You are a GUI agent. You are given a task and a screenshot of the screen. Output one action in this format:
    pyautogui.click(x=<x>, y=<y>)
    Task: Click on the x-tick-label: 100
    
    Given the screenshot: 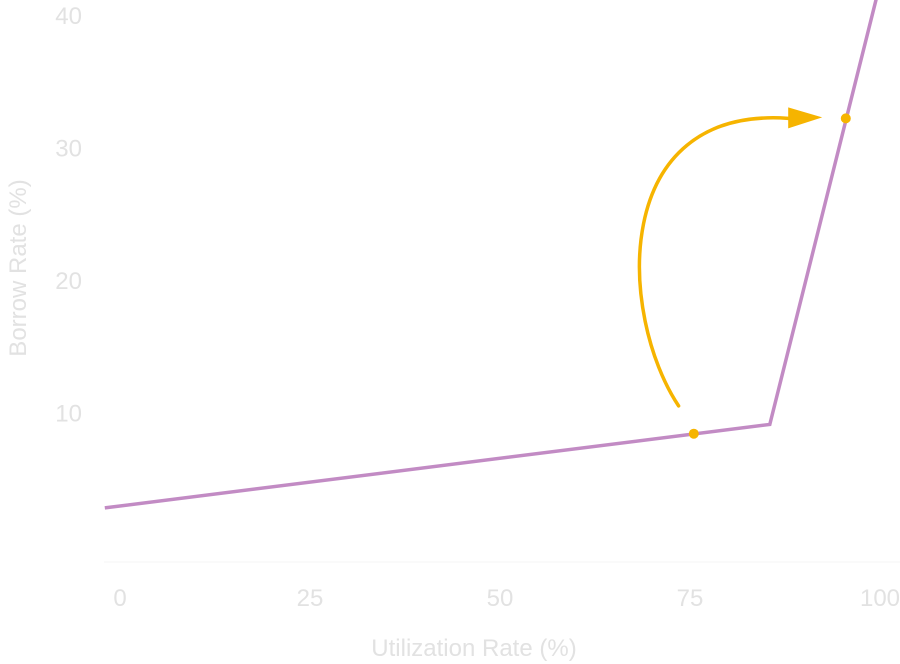 What is the action you would take?
    pyautogui.click(x=880, y=598)
    